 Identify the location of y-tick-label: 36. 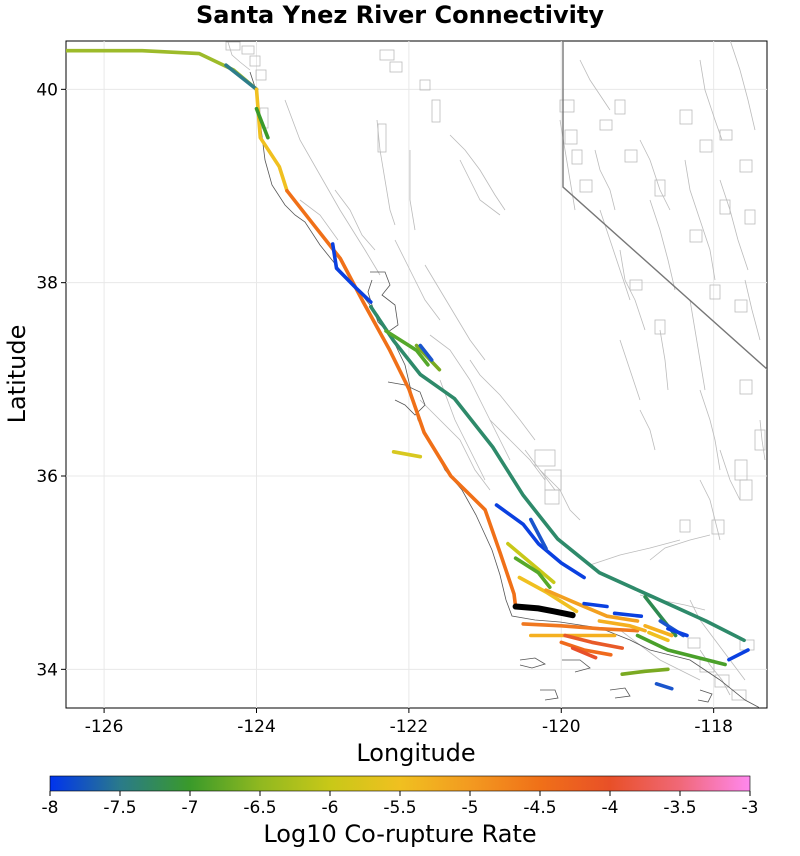
(47, 477).